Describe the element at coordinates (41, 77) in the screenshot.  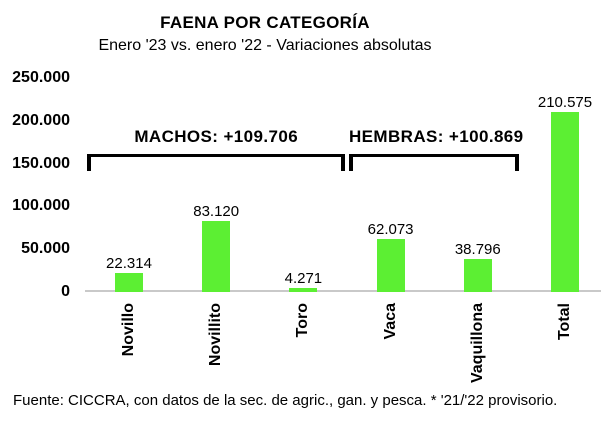
I see `y-axis-tick-label: 250.000` at that location.